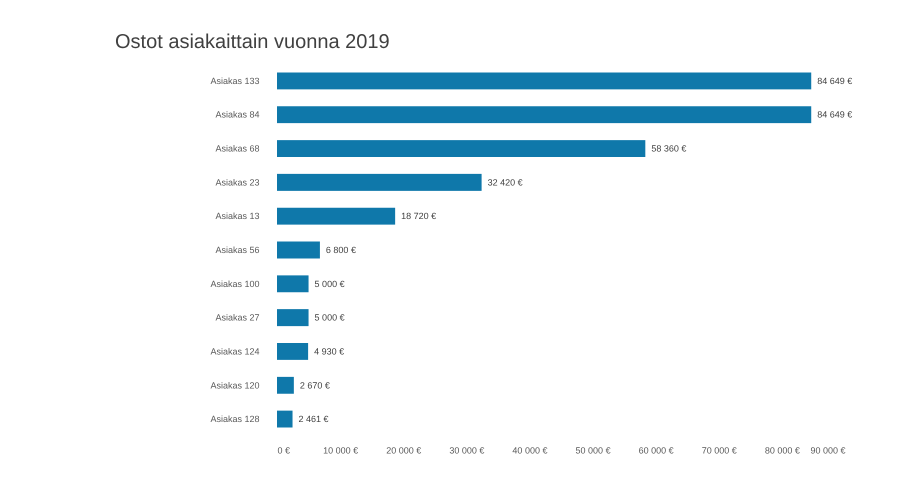 The width and height of the screenshot is (912, 484). What do you see at coordinates (235, 419) in the screenshot?
I see `y-tick-label: Asiakas 128` at bounding box center [235, 419].